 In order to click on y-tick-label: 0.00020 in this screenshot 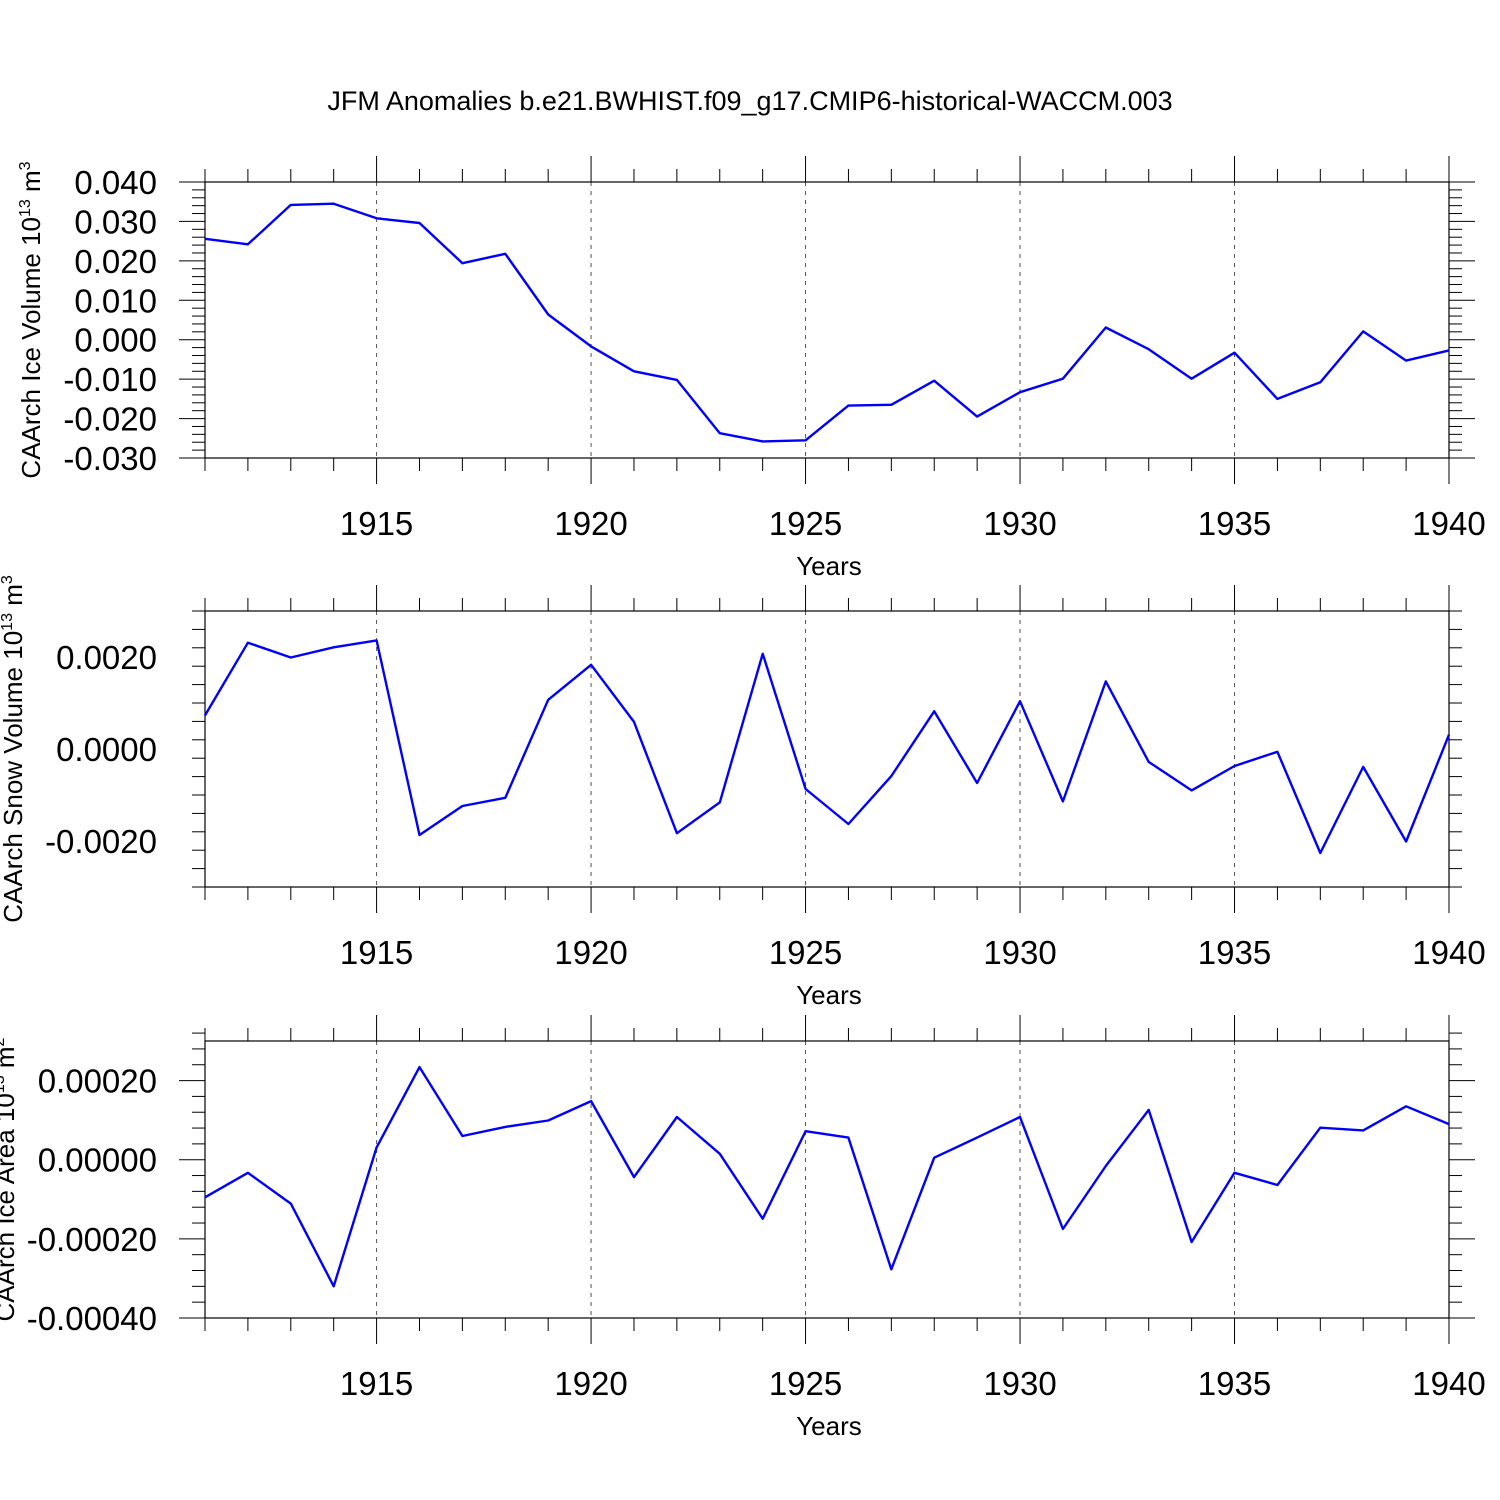, I will do `click(97, 1081)`.